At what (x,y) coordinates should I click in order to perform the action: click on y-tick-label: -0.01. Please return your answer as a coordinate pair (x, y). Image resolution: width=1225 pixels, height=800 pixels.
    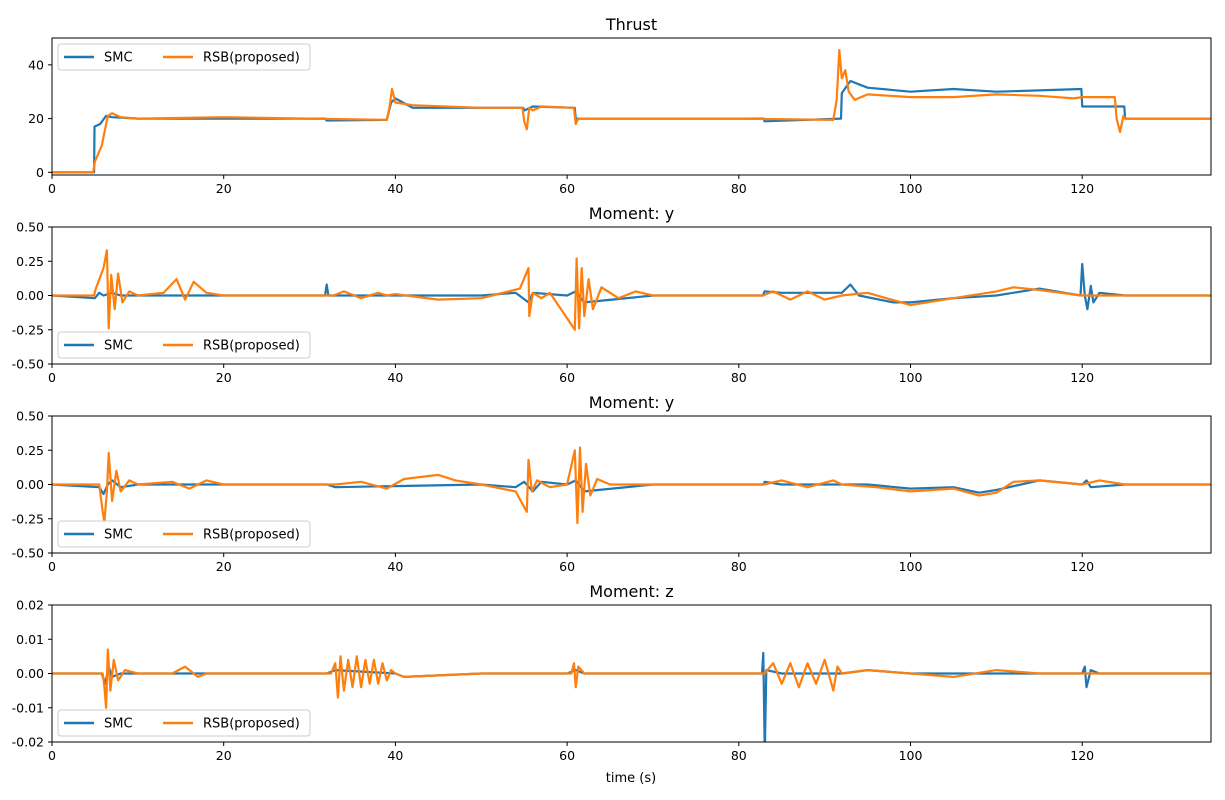
    Looking at the image, I should click on (28, 707).